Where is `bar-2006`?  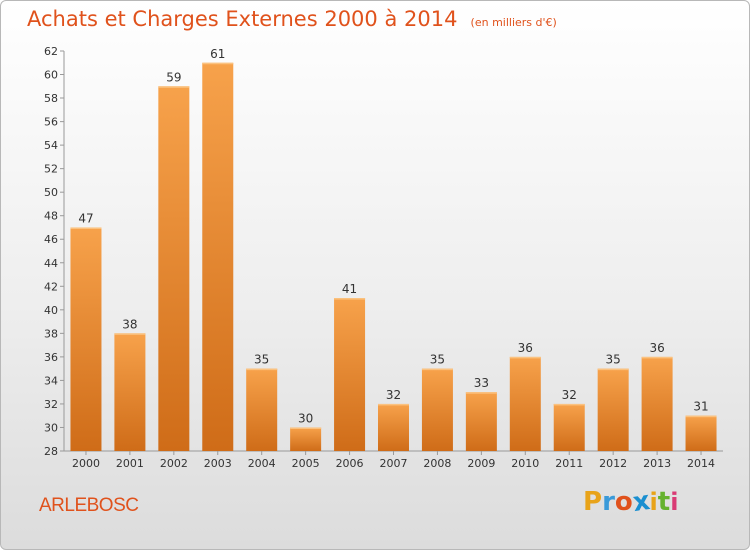
bar-2006 is located at coordinates (350, 374).